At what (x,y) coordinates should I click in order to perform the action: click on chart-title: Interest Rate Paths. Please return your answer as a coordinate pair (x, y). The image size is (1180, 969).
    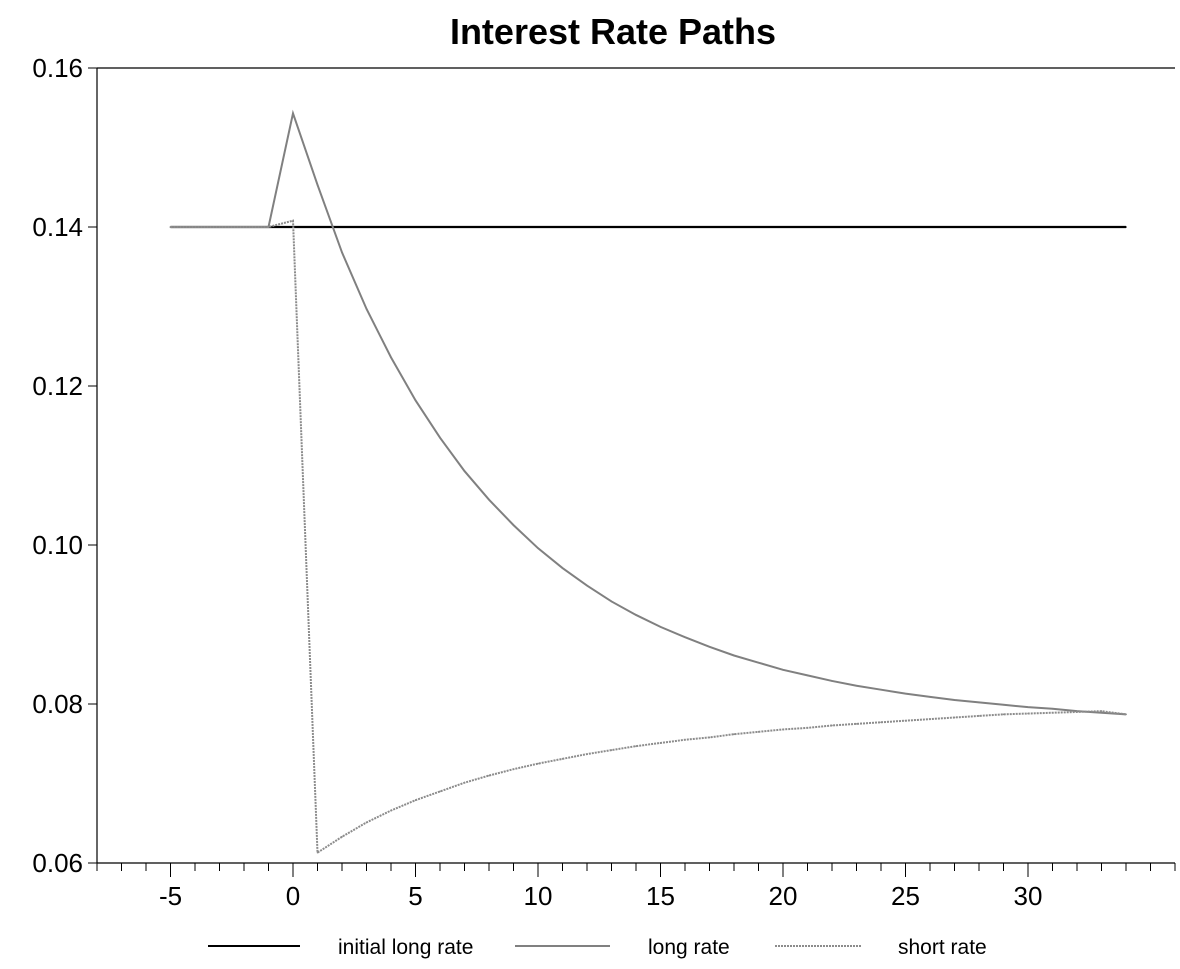
    Looking at the image, I should click on (613, 31).